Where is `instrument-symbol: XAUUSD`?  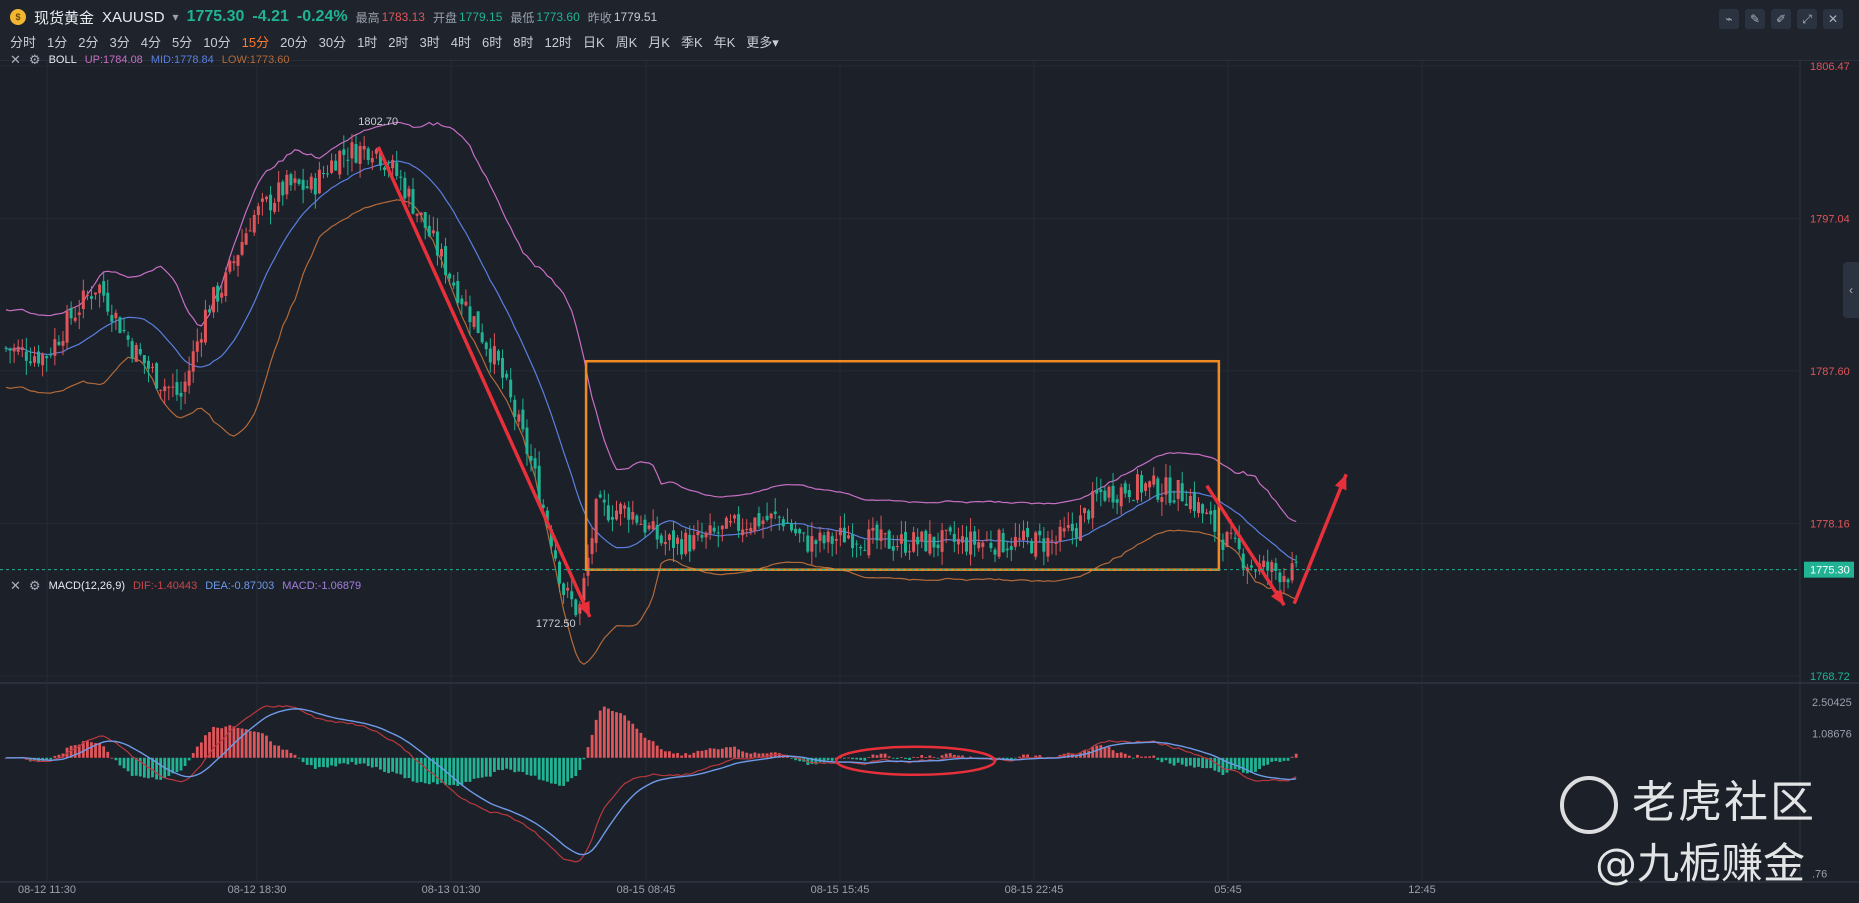 instrument-symbol: XAUUSD is located at coordinates (133, 17).